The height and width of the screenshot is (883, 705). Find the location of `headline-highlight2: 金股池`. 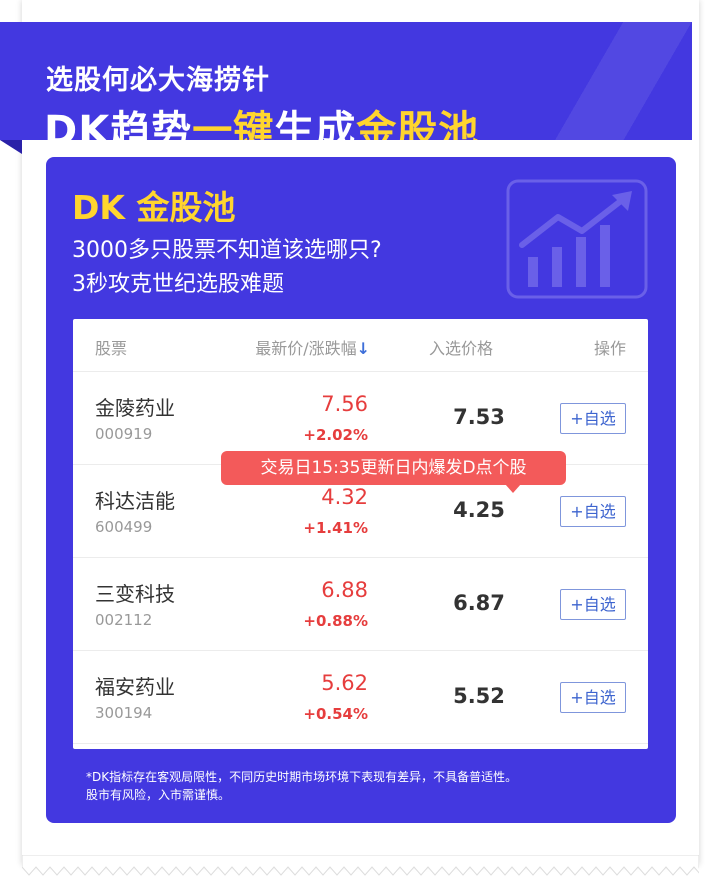

headline-highlight2: 金股池 is located at coordinates (418, 124).